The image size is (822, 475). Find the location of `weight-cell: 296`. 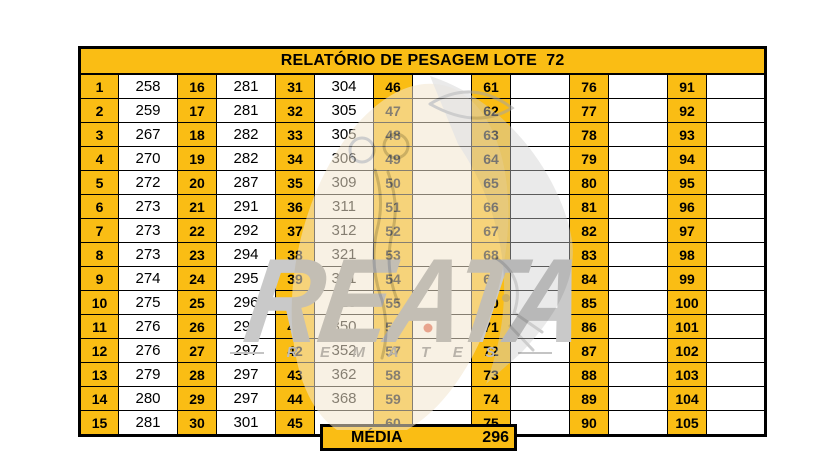

weight-cell: 296 is located at coordinates (246, 326).